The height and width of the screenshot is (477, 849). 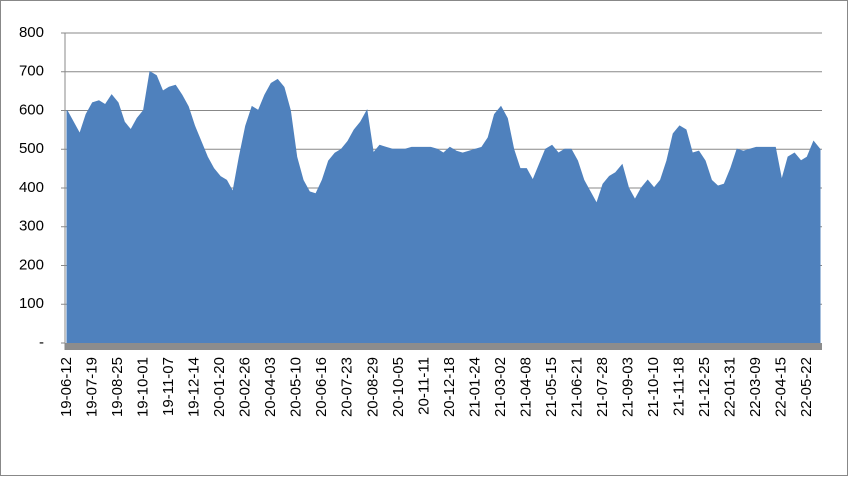 What do you see at coordinates (31, 187) in the screenshot?
I see `y-tick-label: 400` at bounding box center [31, 187].